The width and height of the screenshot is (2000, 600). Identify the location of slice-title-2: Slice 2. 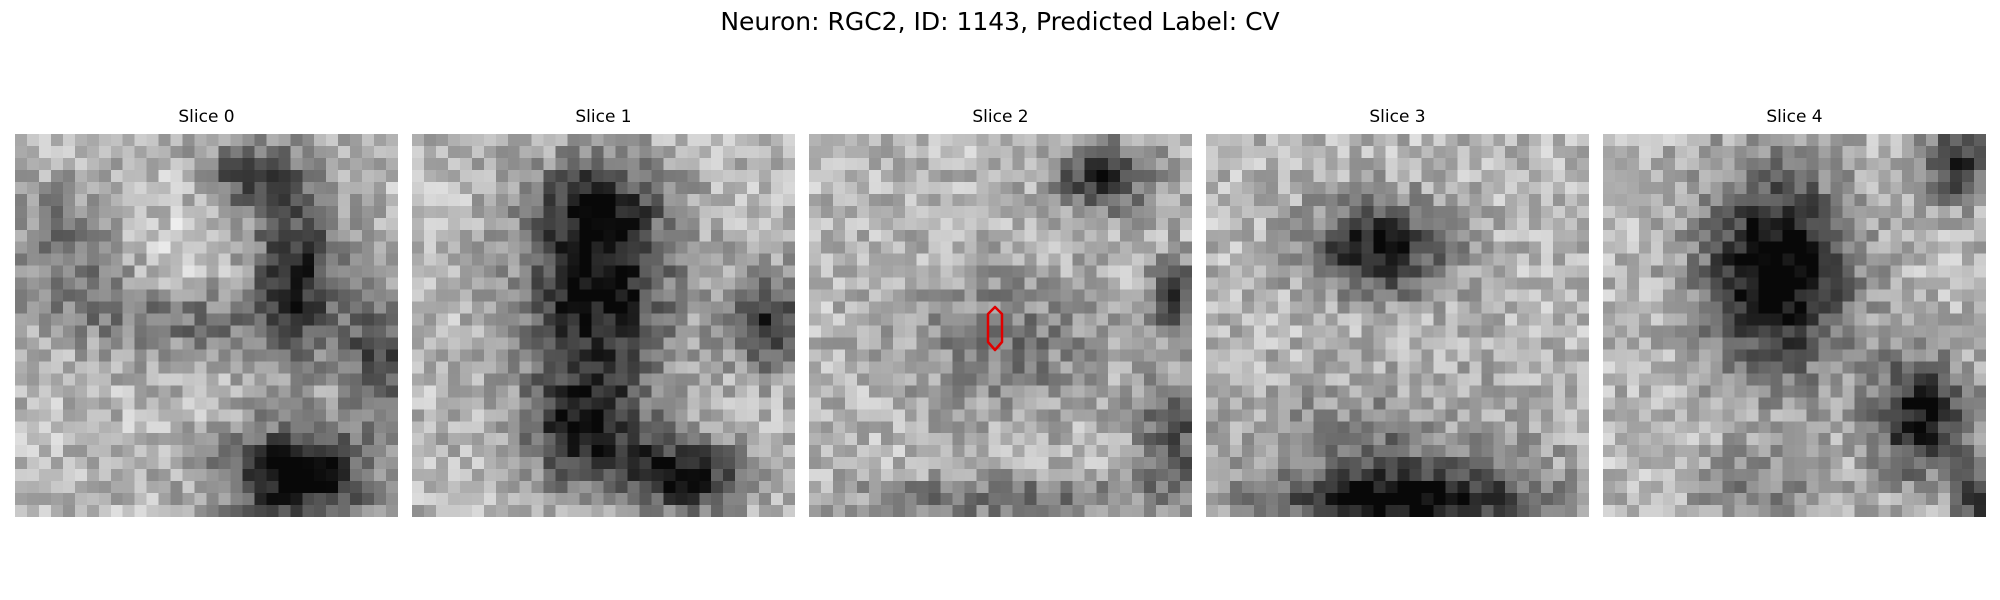
(1000, 117).